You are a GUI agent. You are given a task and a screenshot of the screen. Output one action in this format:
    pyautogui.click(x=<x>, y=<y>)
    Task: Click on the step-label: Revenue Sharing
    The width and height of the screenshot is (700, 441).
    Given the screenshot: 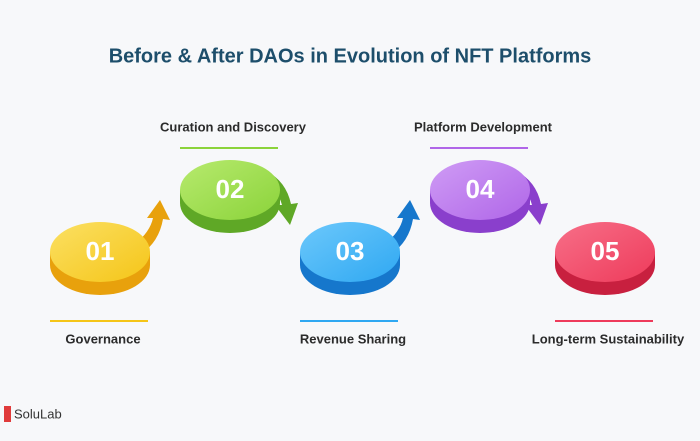 What is the action you would take?
    pyautogui.click(x=353, y=338)
    